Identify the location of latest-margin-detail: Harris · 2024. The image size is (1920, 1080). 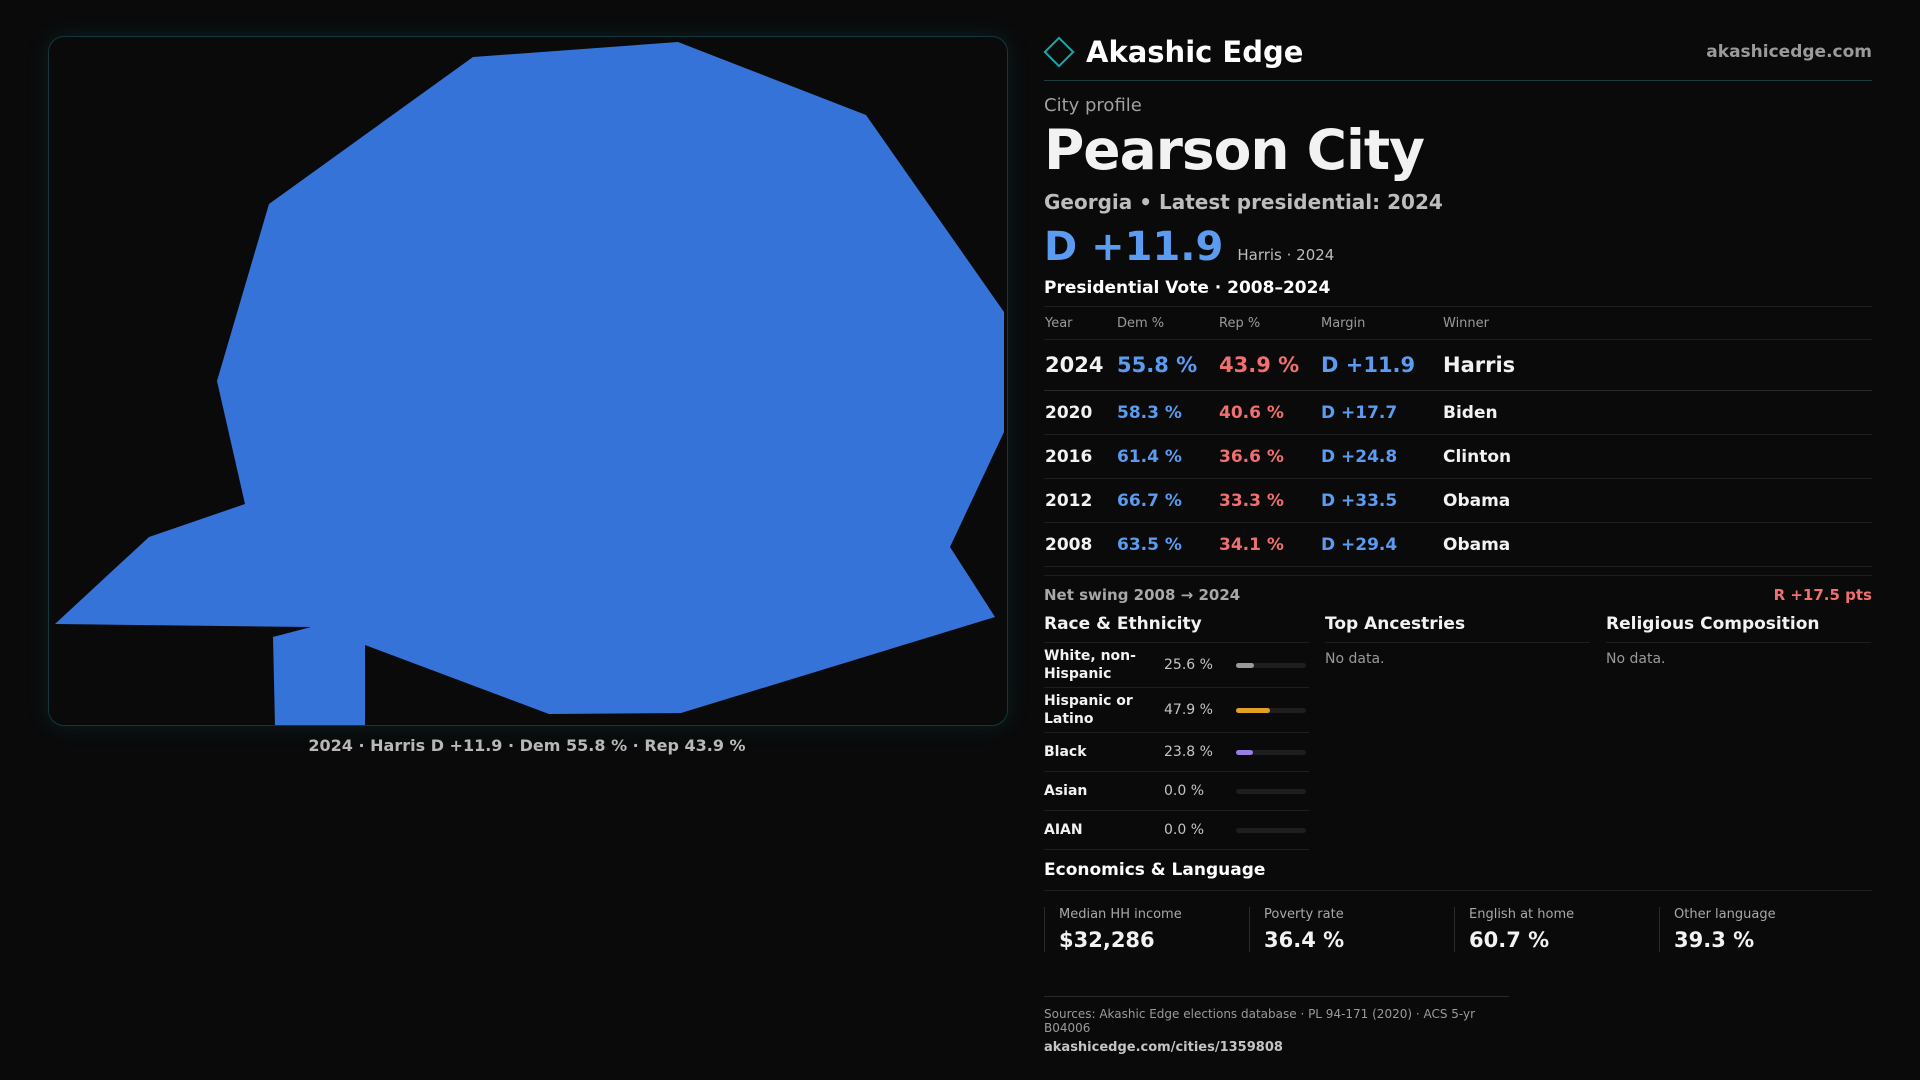
(1286, 255).